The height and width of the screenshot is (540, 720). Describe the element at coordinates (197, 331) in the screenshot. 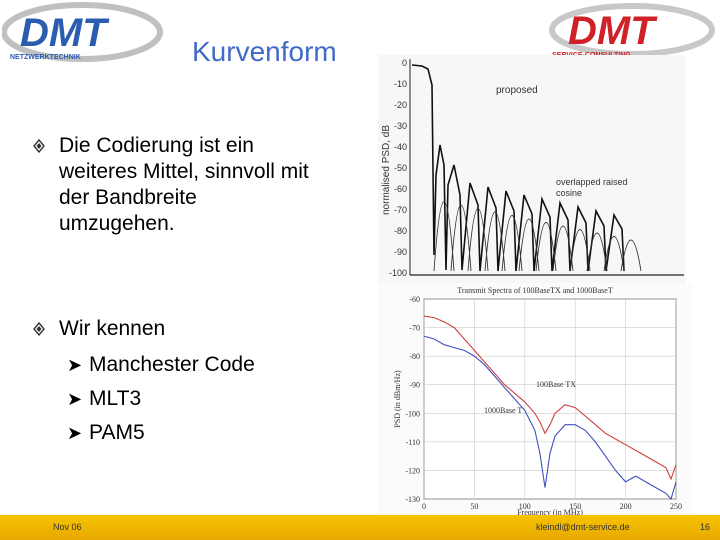

I see `bullet-item: Wir kennen` at that location.